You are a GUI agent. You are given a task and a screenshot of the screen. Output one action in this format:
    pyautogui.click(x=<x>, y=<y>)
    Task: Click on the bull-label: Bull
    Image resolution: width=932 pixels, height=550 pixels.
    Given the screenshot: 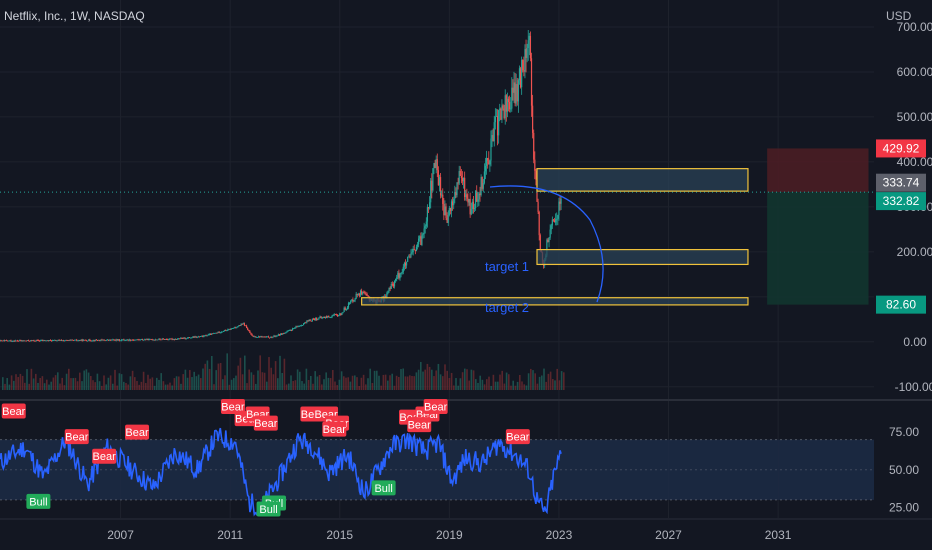 What is the action you would take?
    pyautogui.click(x=38, y=501)
    